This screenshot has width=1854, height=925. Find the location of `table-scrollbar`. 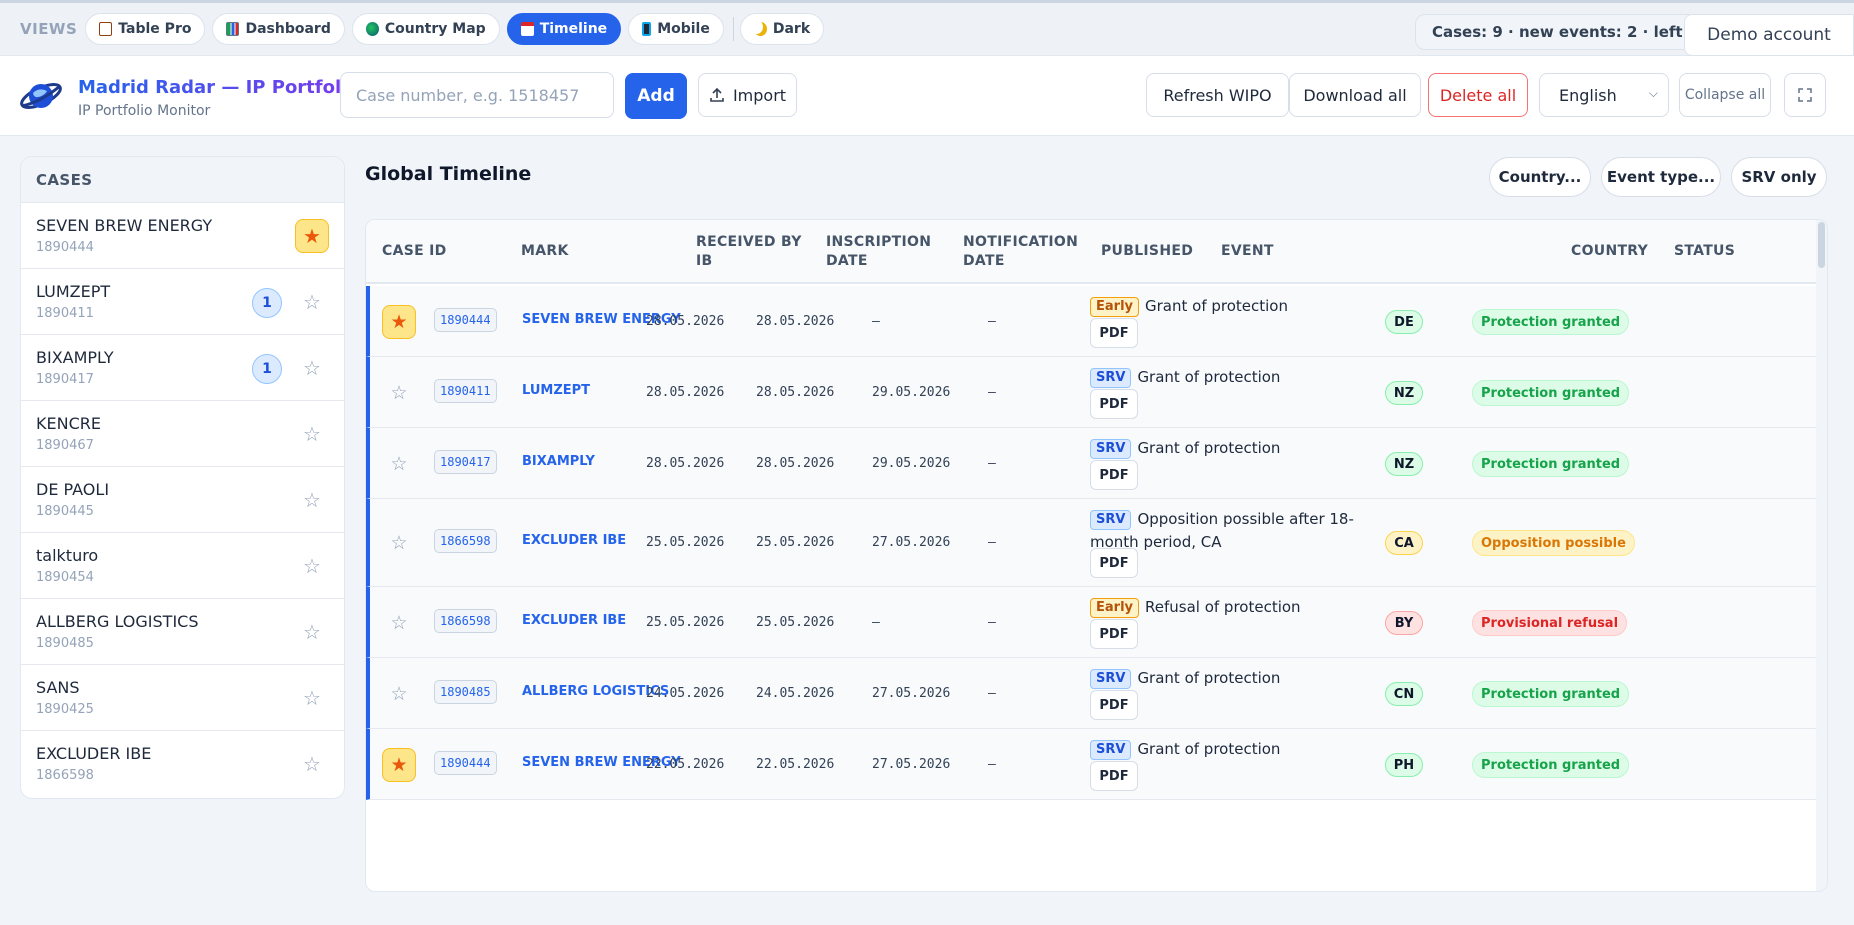

table-scrollbar is located at coordinates (1821, 555).